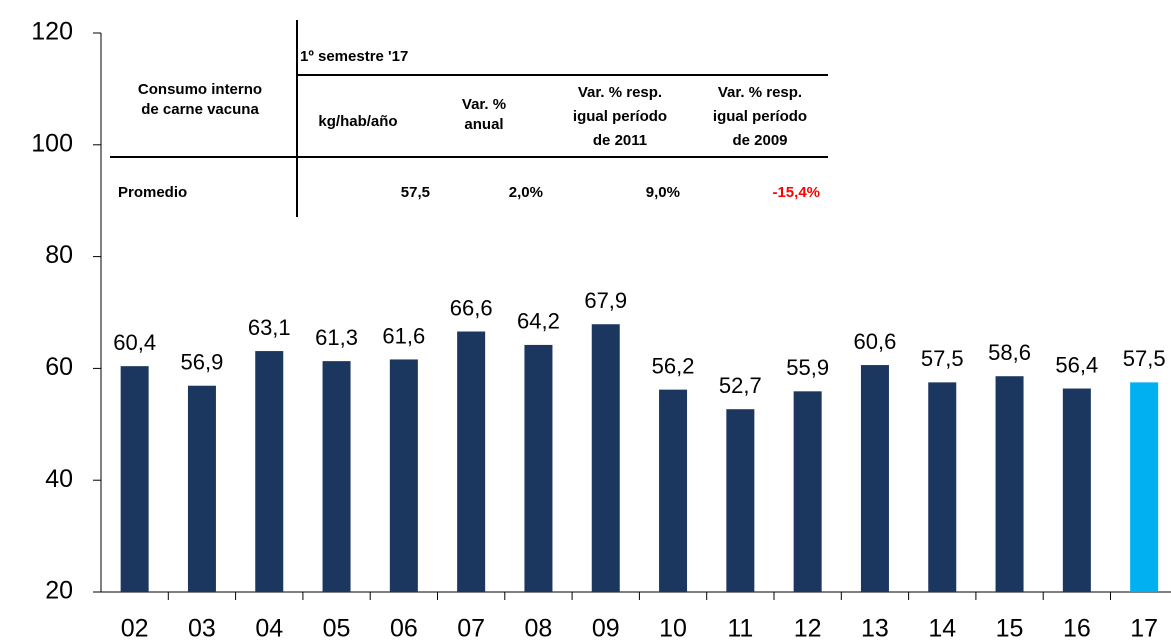 This screenshot has width=1171, height=644. Describe the element at coordinates (471, 629) in the screenshot. I see `x-tick-label: 07` at that location.